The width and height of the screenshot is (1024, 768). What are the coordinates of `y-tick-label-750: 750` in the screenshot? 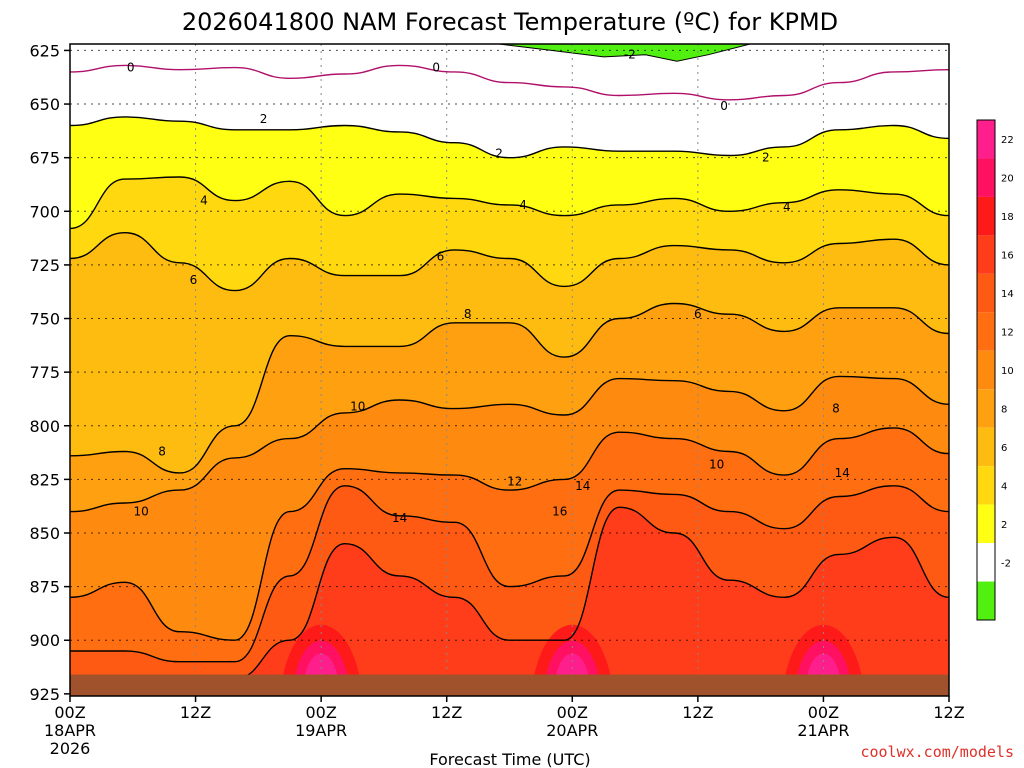 It's located at (44, 319).